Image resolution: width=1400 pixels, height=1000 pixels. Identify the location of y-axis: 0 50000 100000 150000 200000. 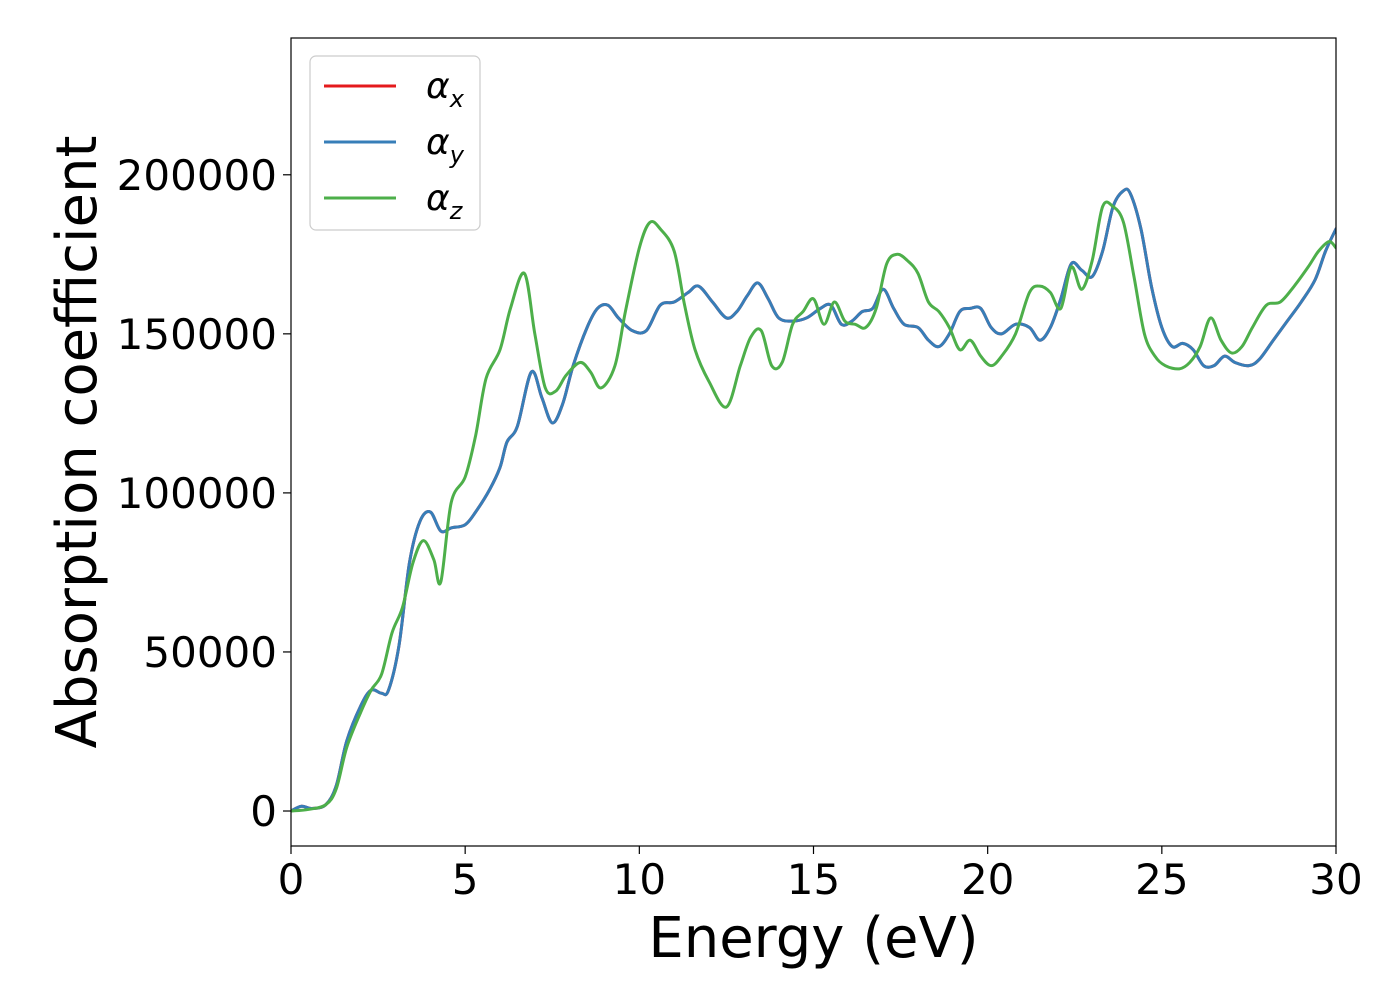
(204, 493).